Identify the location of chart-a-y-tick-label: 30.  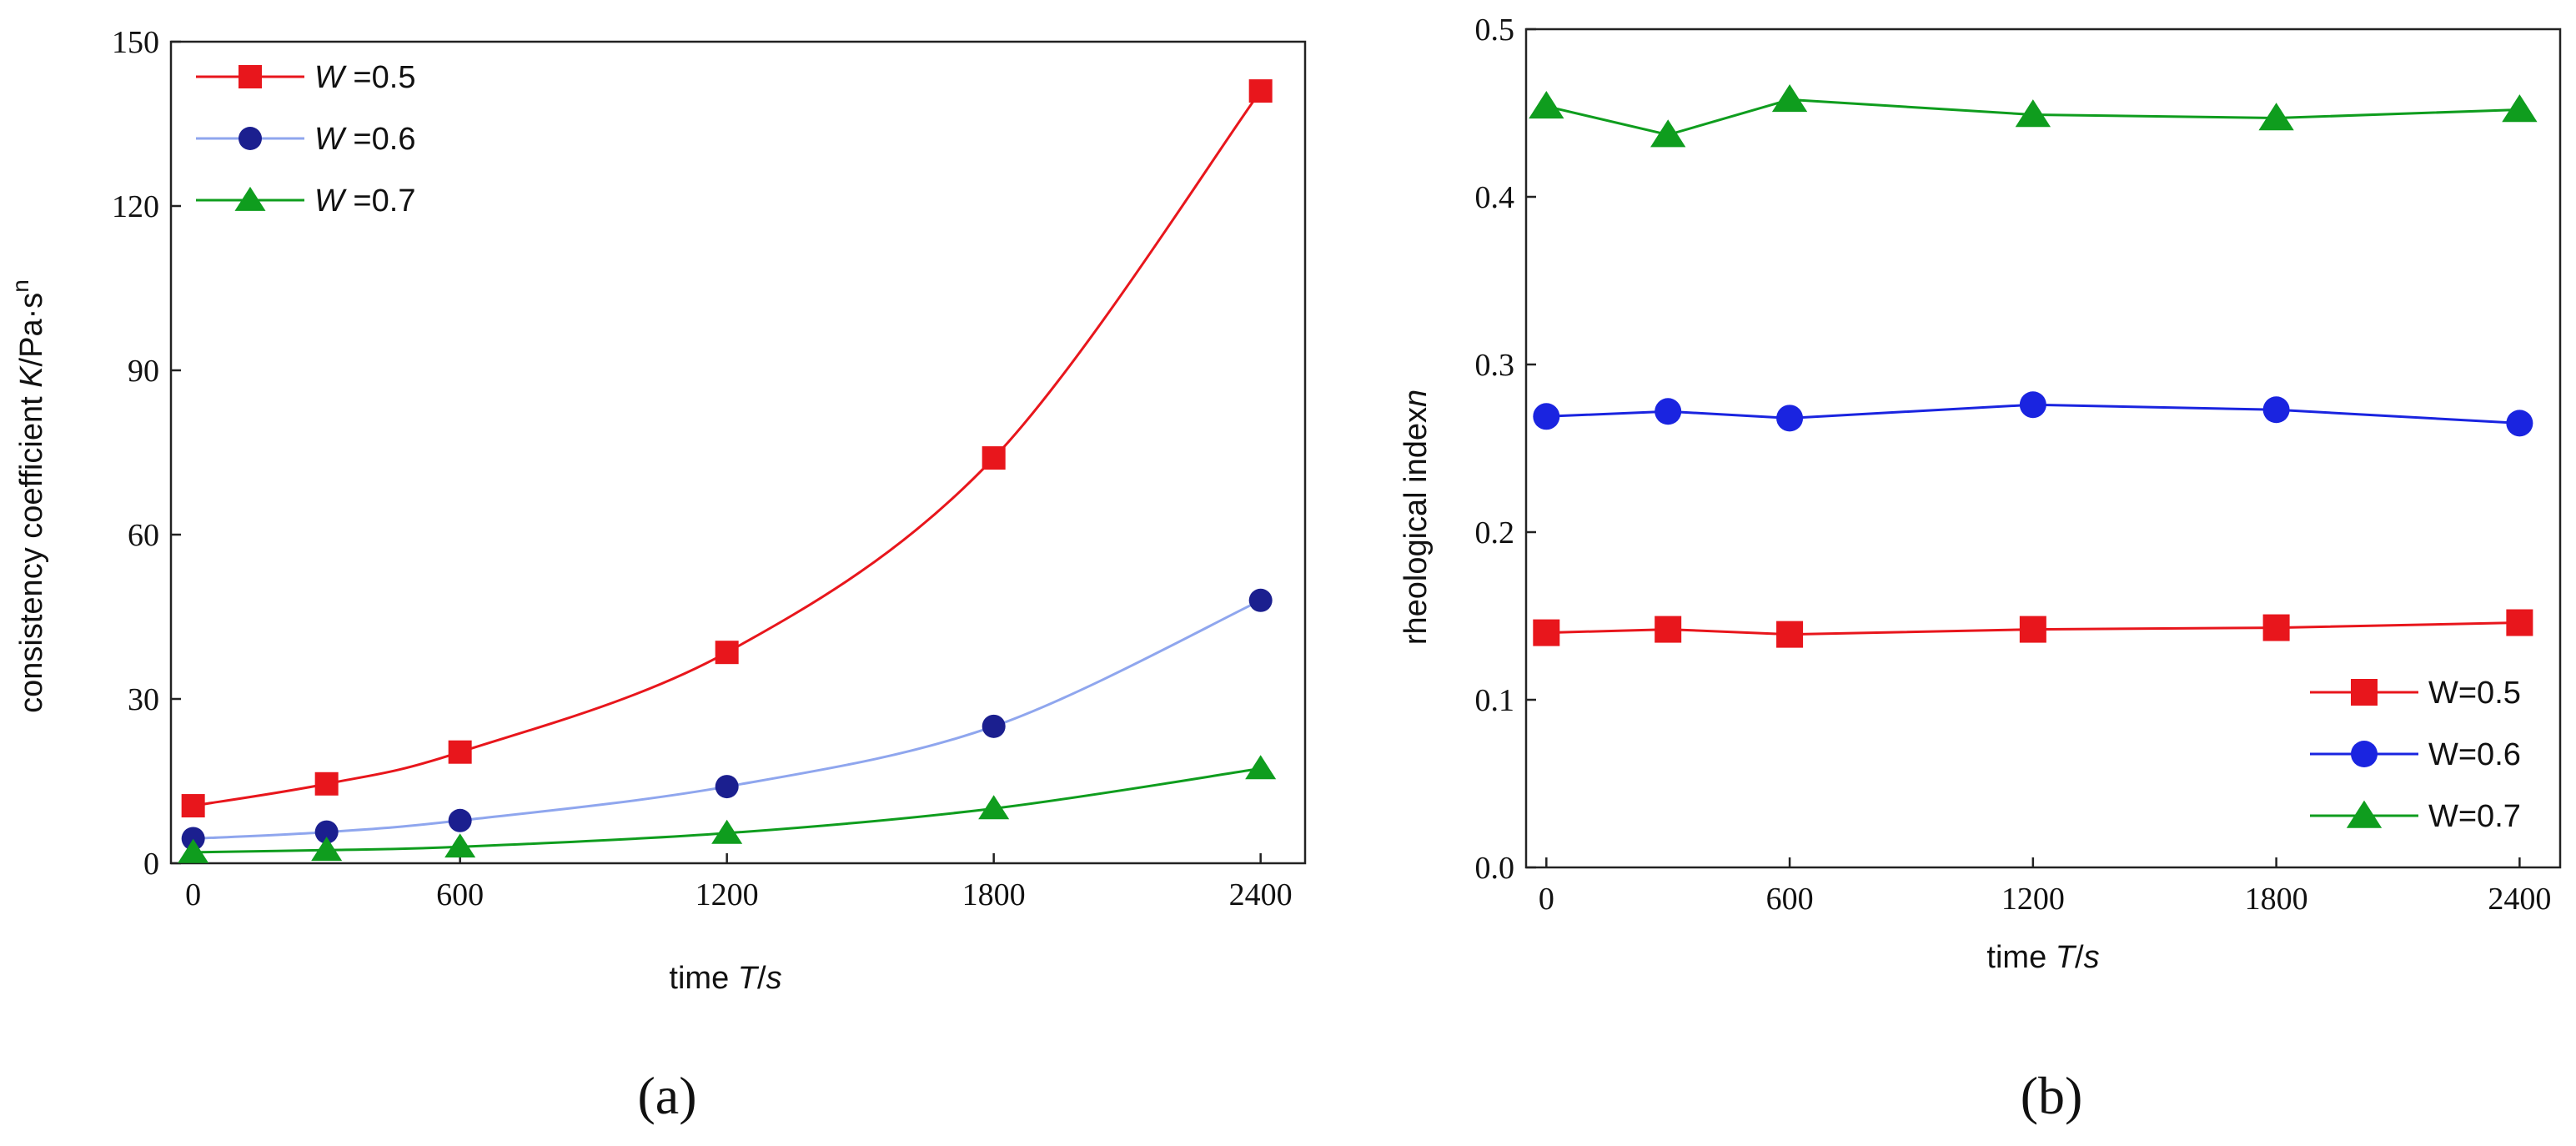
(143, 699).